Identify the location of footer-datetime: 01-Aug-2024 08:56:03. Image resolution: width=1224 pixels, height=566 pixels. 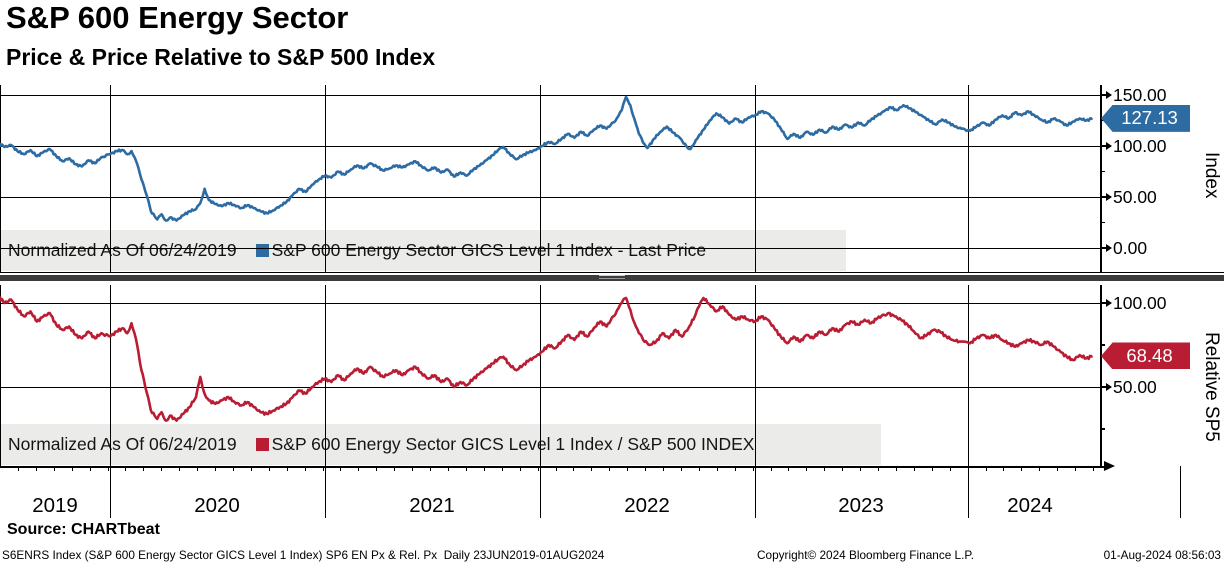
(1162, 555).